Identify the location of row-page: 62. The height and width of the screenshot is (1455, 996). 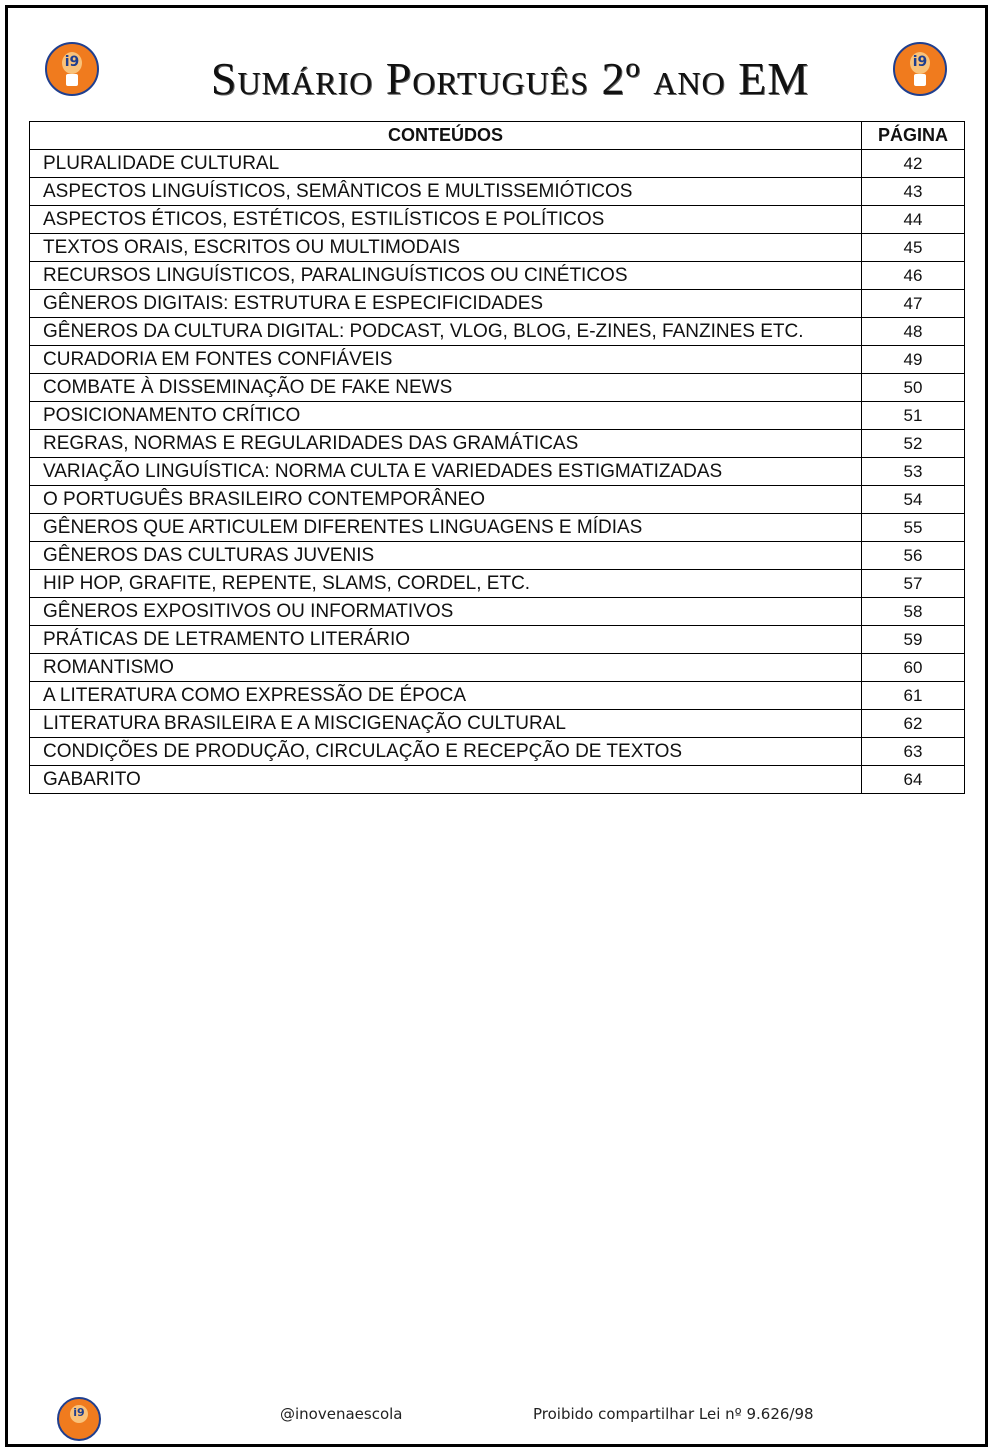
(913, 723).